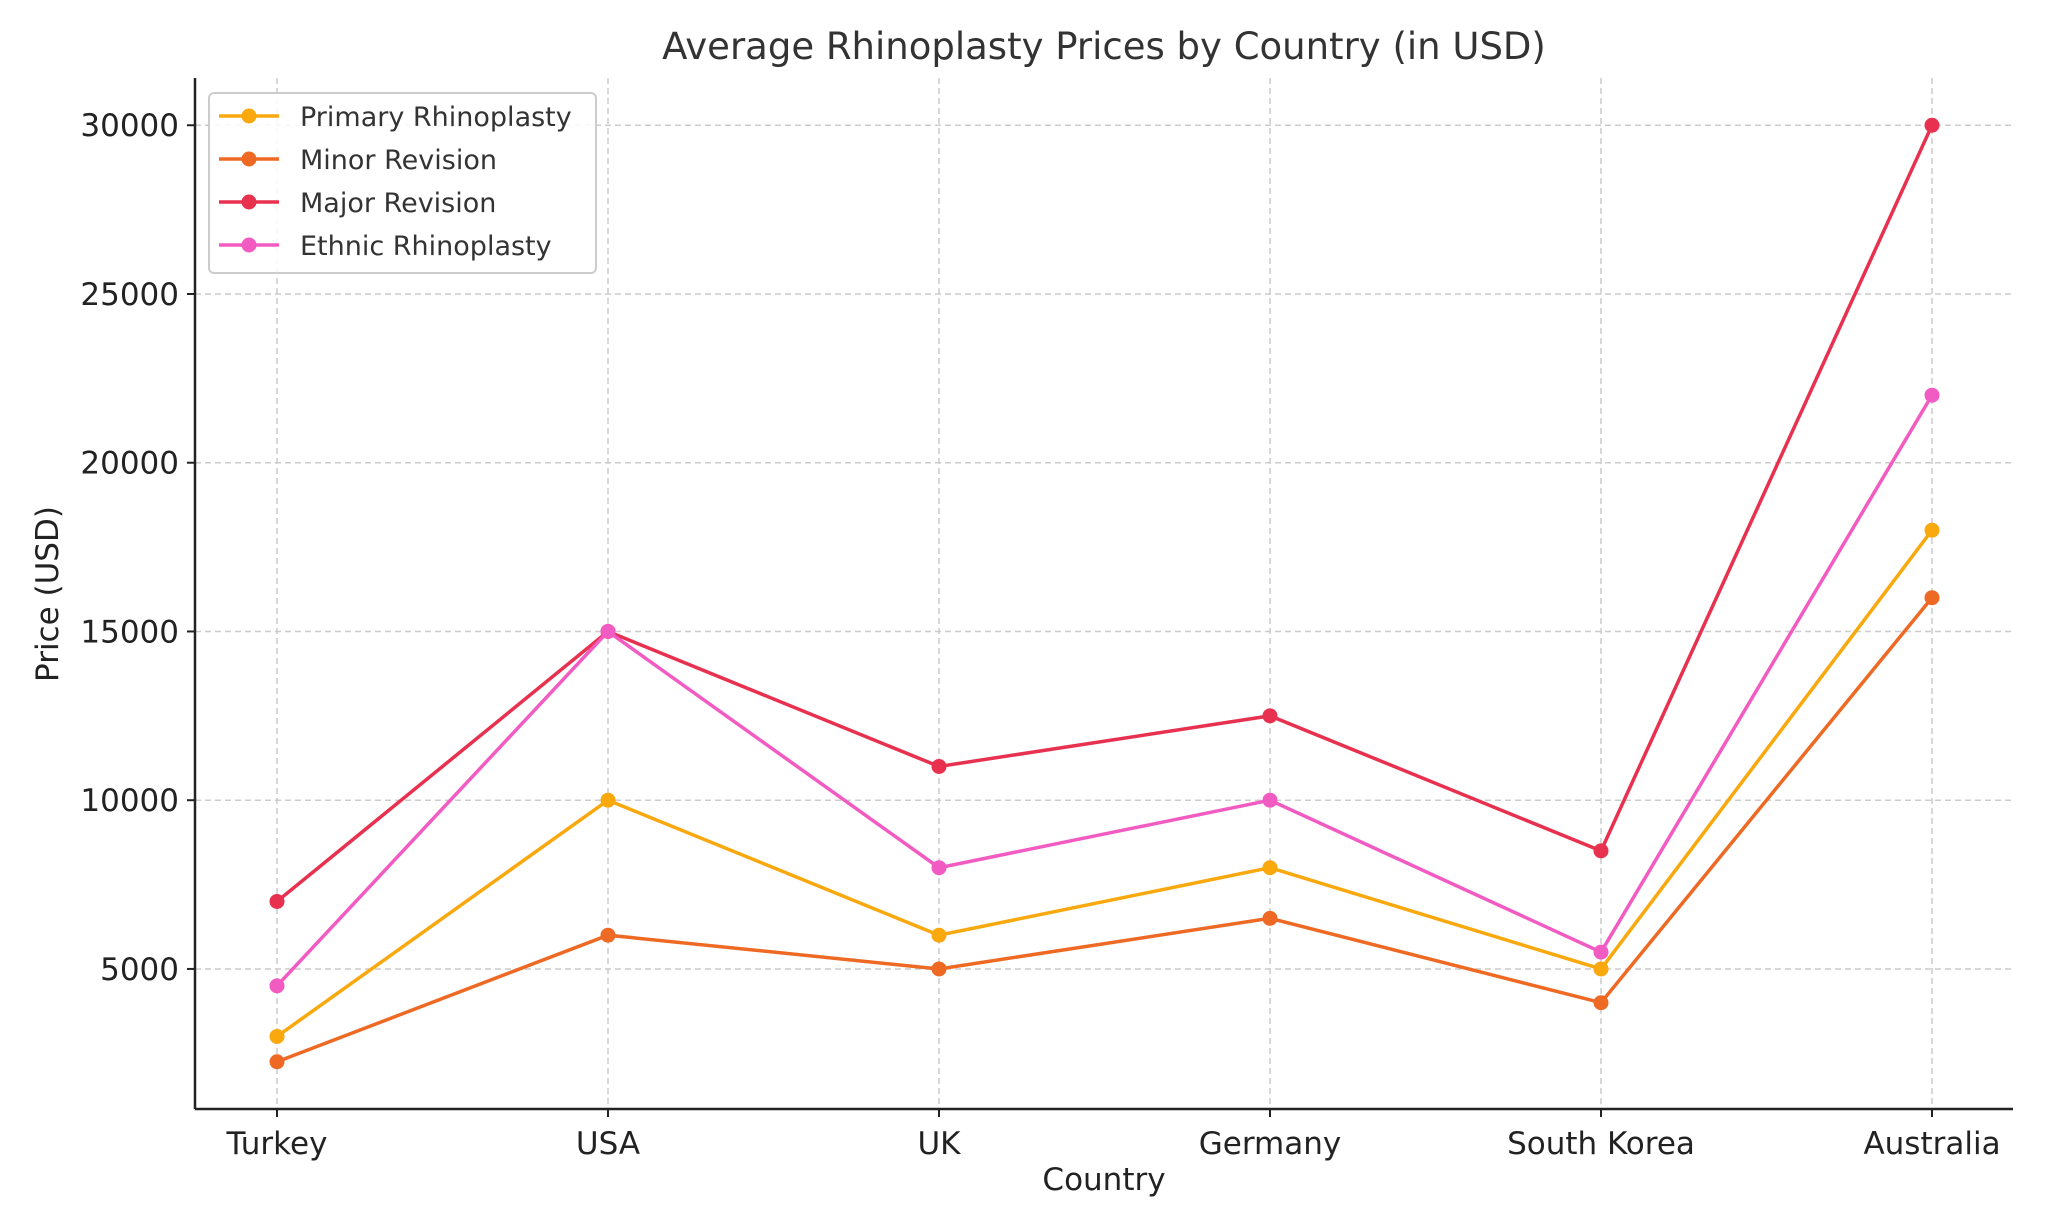 The height and width of the screenshot is (1229, 2048). I want to click on x-tick-label: Australia, so click(1931, 1144).